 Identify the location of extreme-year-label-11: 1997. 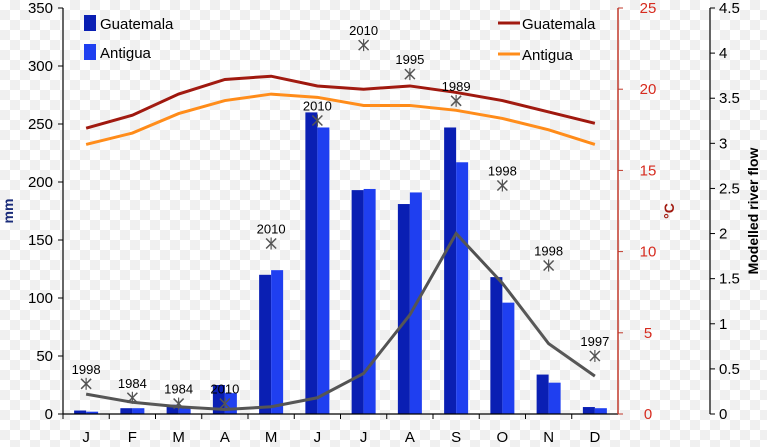
(594, 341).